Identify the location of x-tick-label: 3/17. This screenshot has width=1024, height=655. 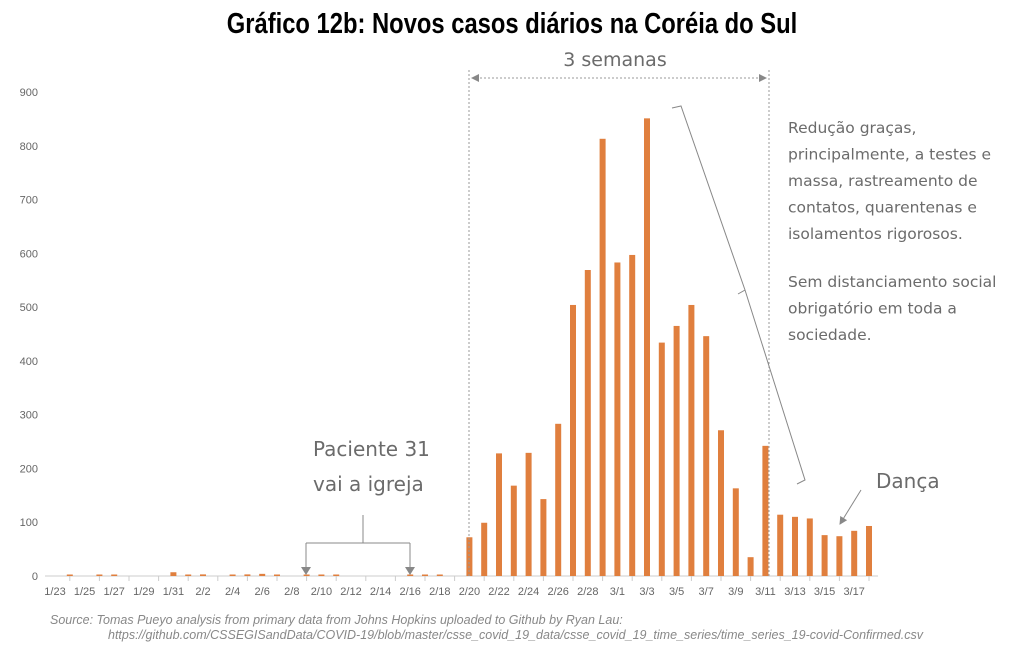
(853, 592).